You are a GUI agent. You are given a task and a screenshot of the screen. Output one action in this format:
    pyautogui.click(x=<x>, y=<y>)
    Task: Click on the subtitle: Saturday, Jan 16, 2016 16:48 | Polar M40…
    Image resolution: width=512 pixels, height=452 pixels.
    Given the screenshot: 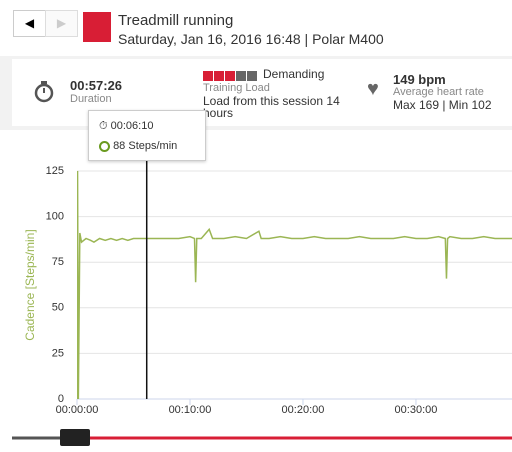 What is the action you would take?
    pyautogui.click(x=251, y=39)
    